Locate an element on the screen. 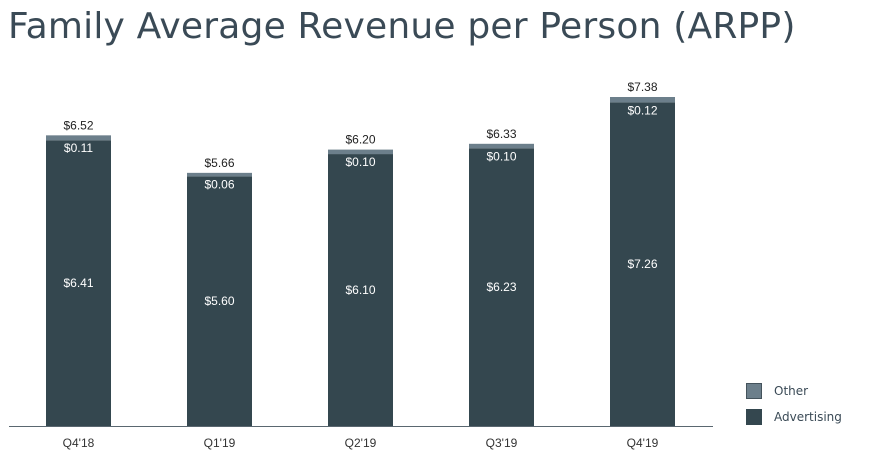 This screenshot has width=870, height=468. total-label-2: $6.20 is located at coordinates (360, 140).